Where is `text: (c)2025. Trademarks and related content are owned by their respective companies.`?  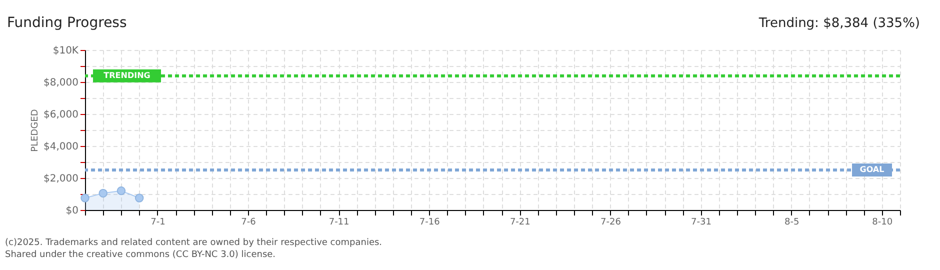
text: (c)2025. Trademarks and related content are owned by their respective companies. is located at coordinates (193, 243).